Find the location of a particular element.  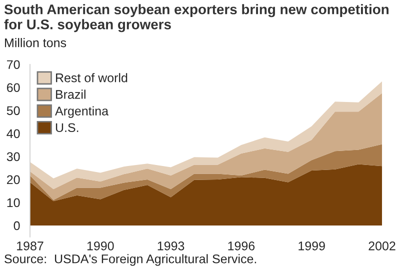

chart-title: South American soybean exporters bring new competition for U.S. soybean growers is located at coordinates (196, 18).